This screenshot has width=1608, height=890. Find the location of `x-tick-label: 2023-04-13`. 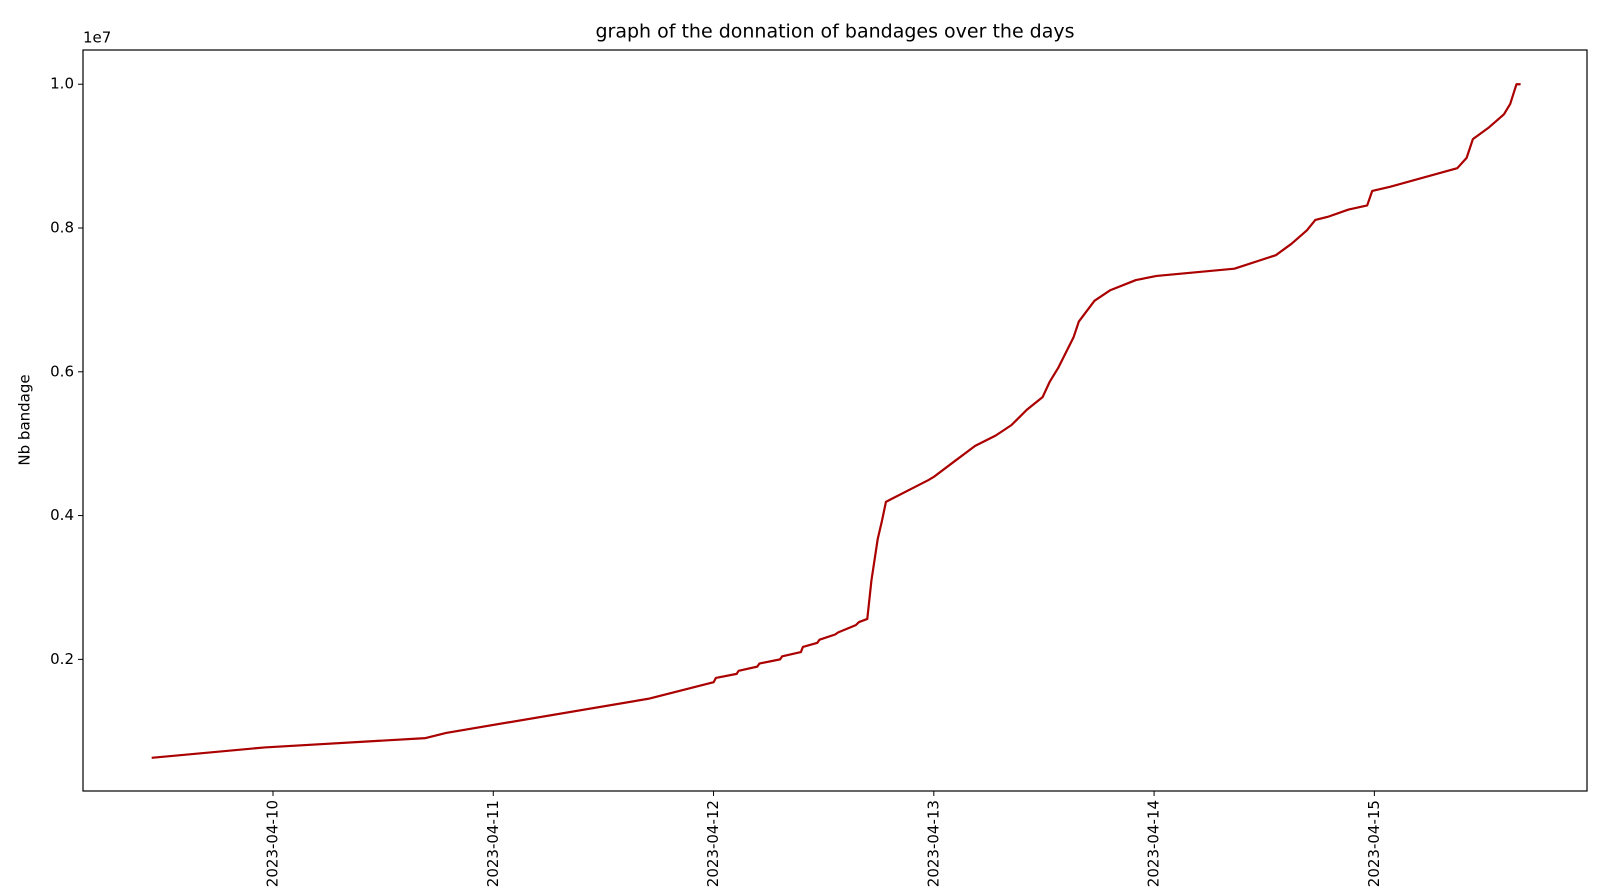

x-tick-label: 2023-04-13 is located at coordinates (933, 843).